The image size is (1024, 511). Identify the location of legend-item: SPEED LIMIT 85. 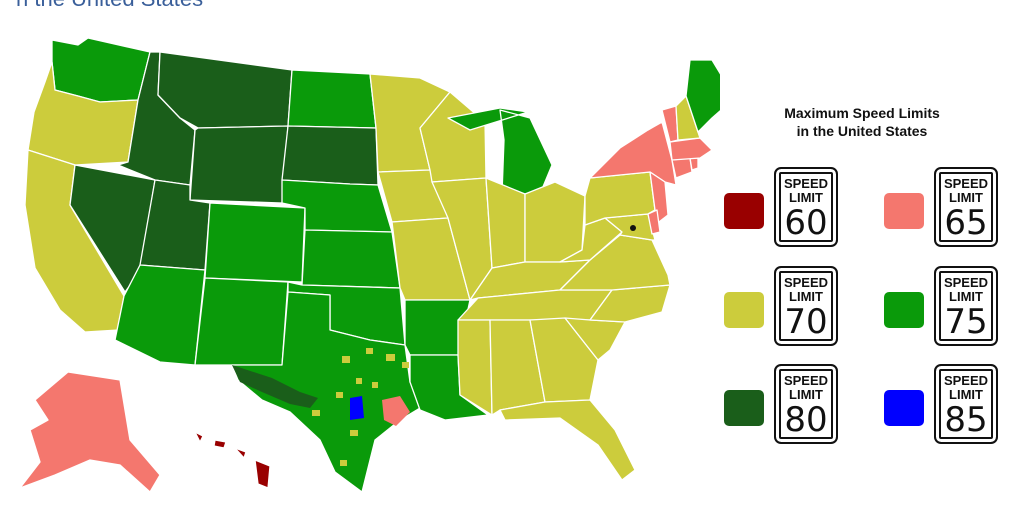
(944, 409).